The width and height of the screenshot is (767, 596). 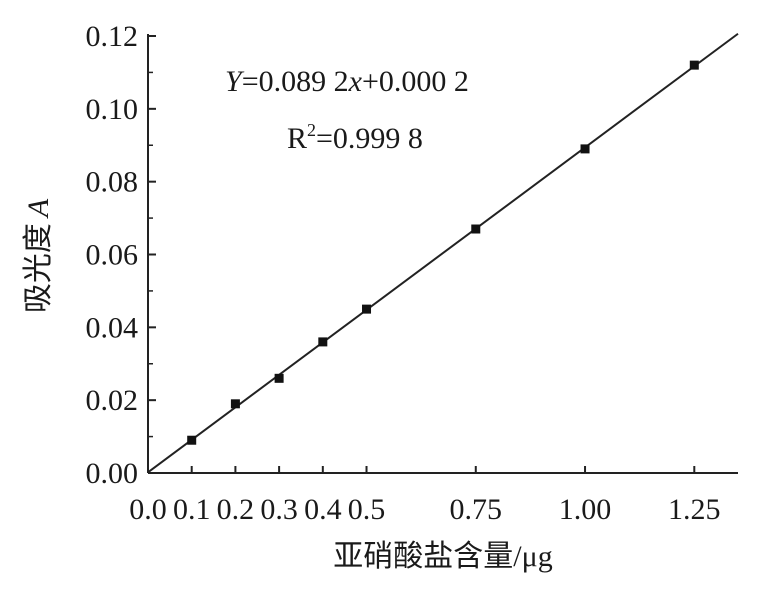 What do you see at coordinates (112, 182) in the screenshot?
I see `y-tick-label: 0.08` at bounding box center [112, 182].